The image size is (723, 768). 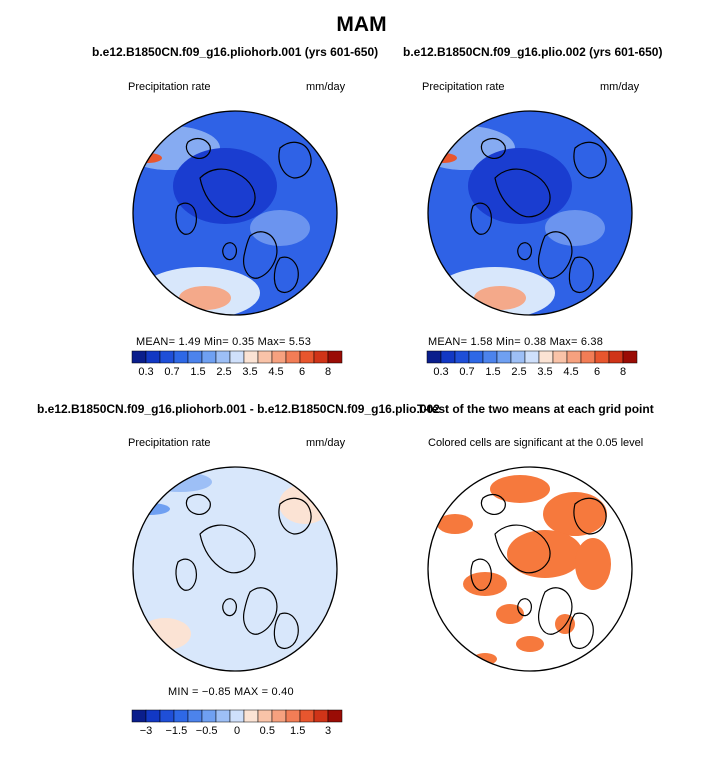 I want to click on panel-1-map, so click(x=235, y=213).